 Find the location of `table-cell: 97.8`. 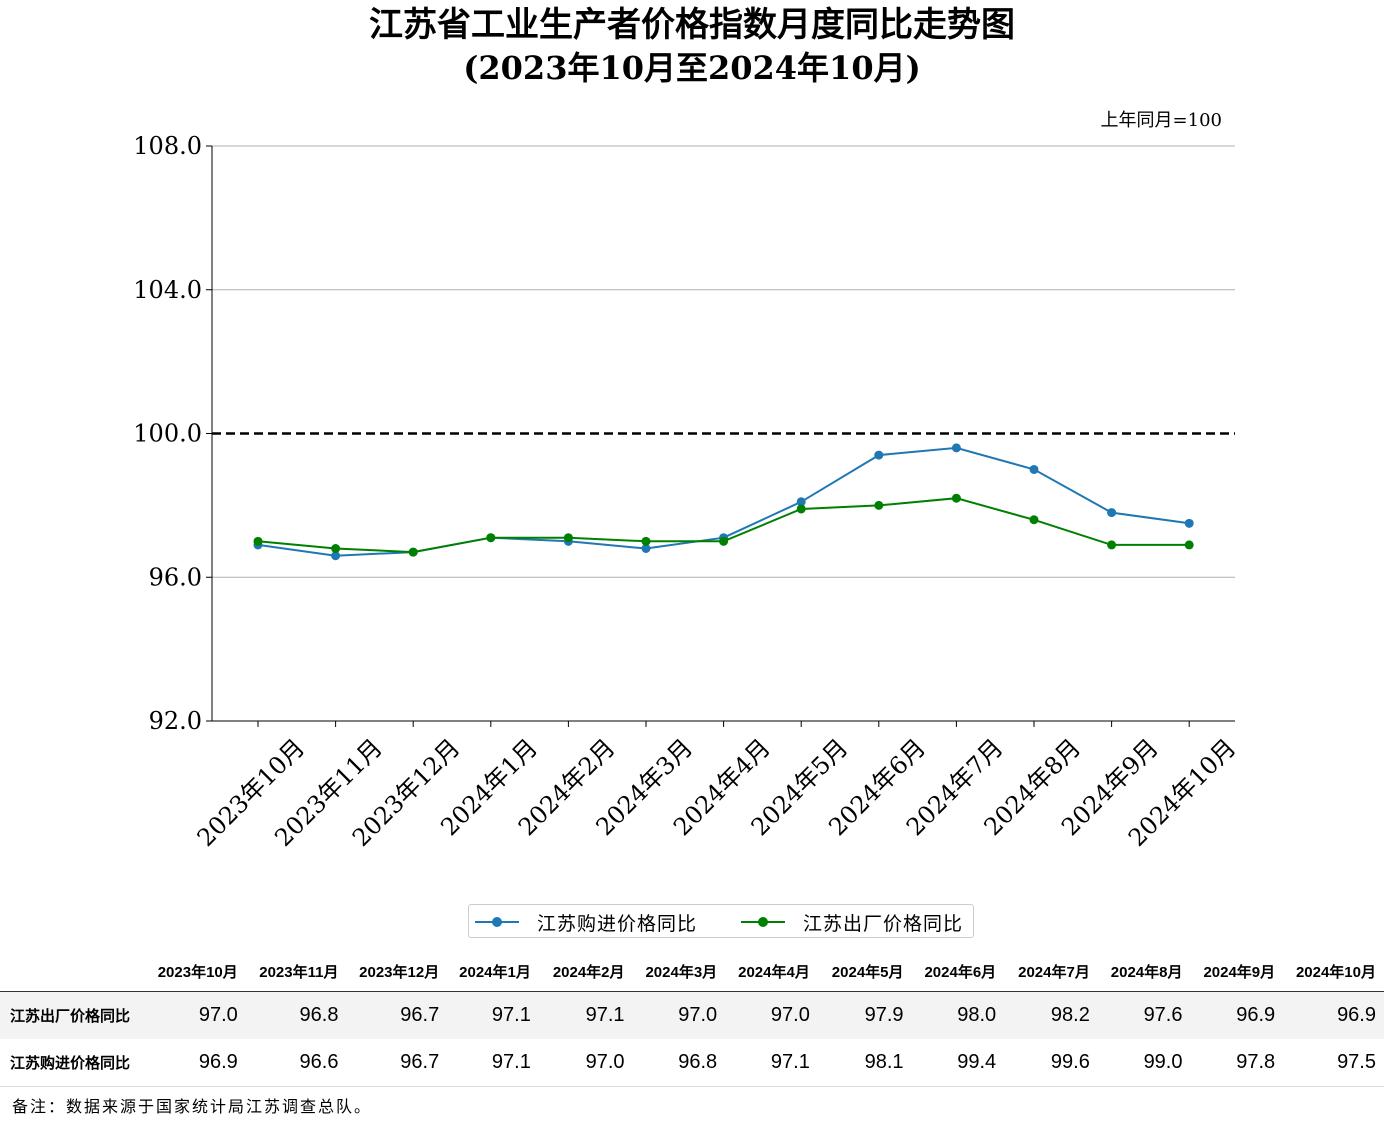

table-cell: 97.8 is located at coordinates (1237, 1063).